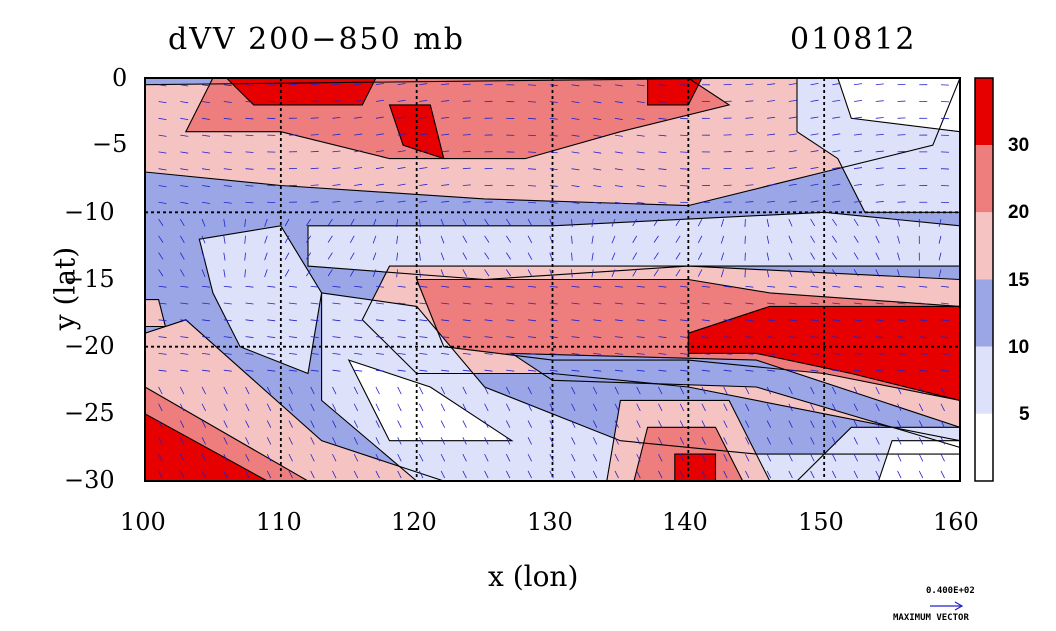  What do you see at coordinates (1019, 212) in the screenshot?
I see `colorbar-label: 20` at bounding box center [1019, 212].